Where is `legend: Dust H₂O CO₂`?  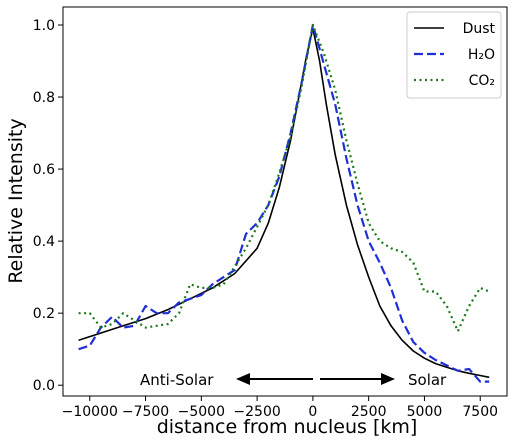
legend: Dust H₂O CO₂ is located at coordinates (454, 55).